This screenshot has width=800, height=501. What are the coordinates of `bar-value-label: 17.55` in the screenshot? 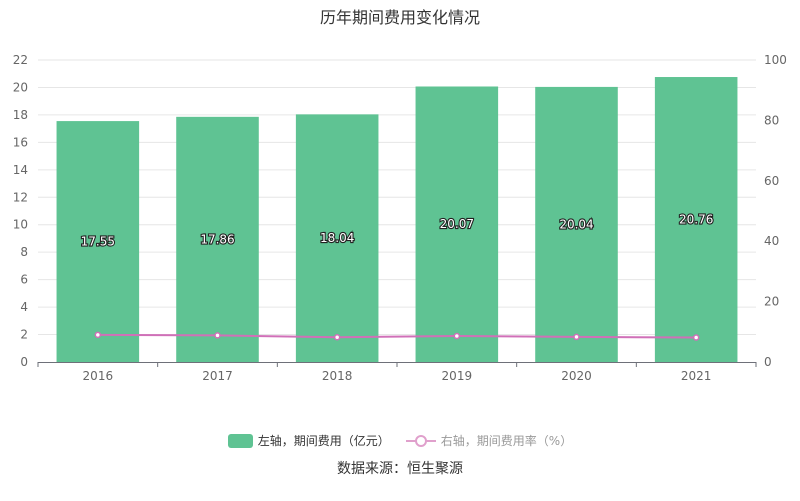 It's located at (98, 242).